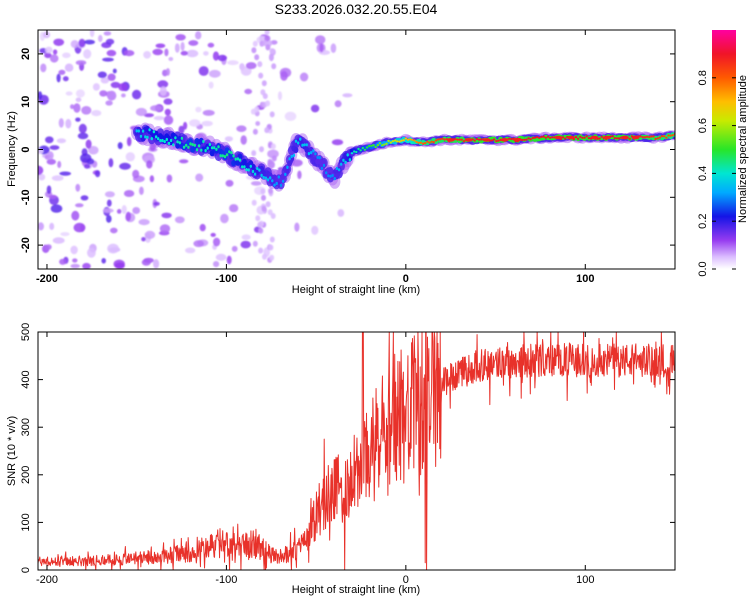 The height and width of the screenshot is (600, 750). What do you see at coordinates (226, 580) in the screenshot?
I see `x-tick-label: -100` at bounding box center [226, 580].